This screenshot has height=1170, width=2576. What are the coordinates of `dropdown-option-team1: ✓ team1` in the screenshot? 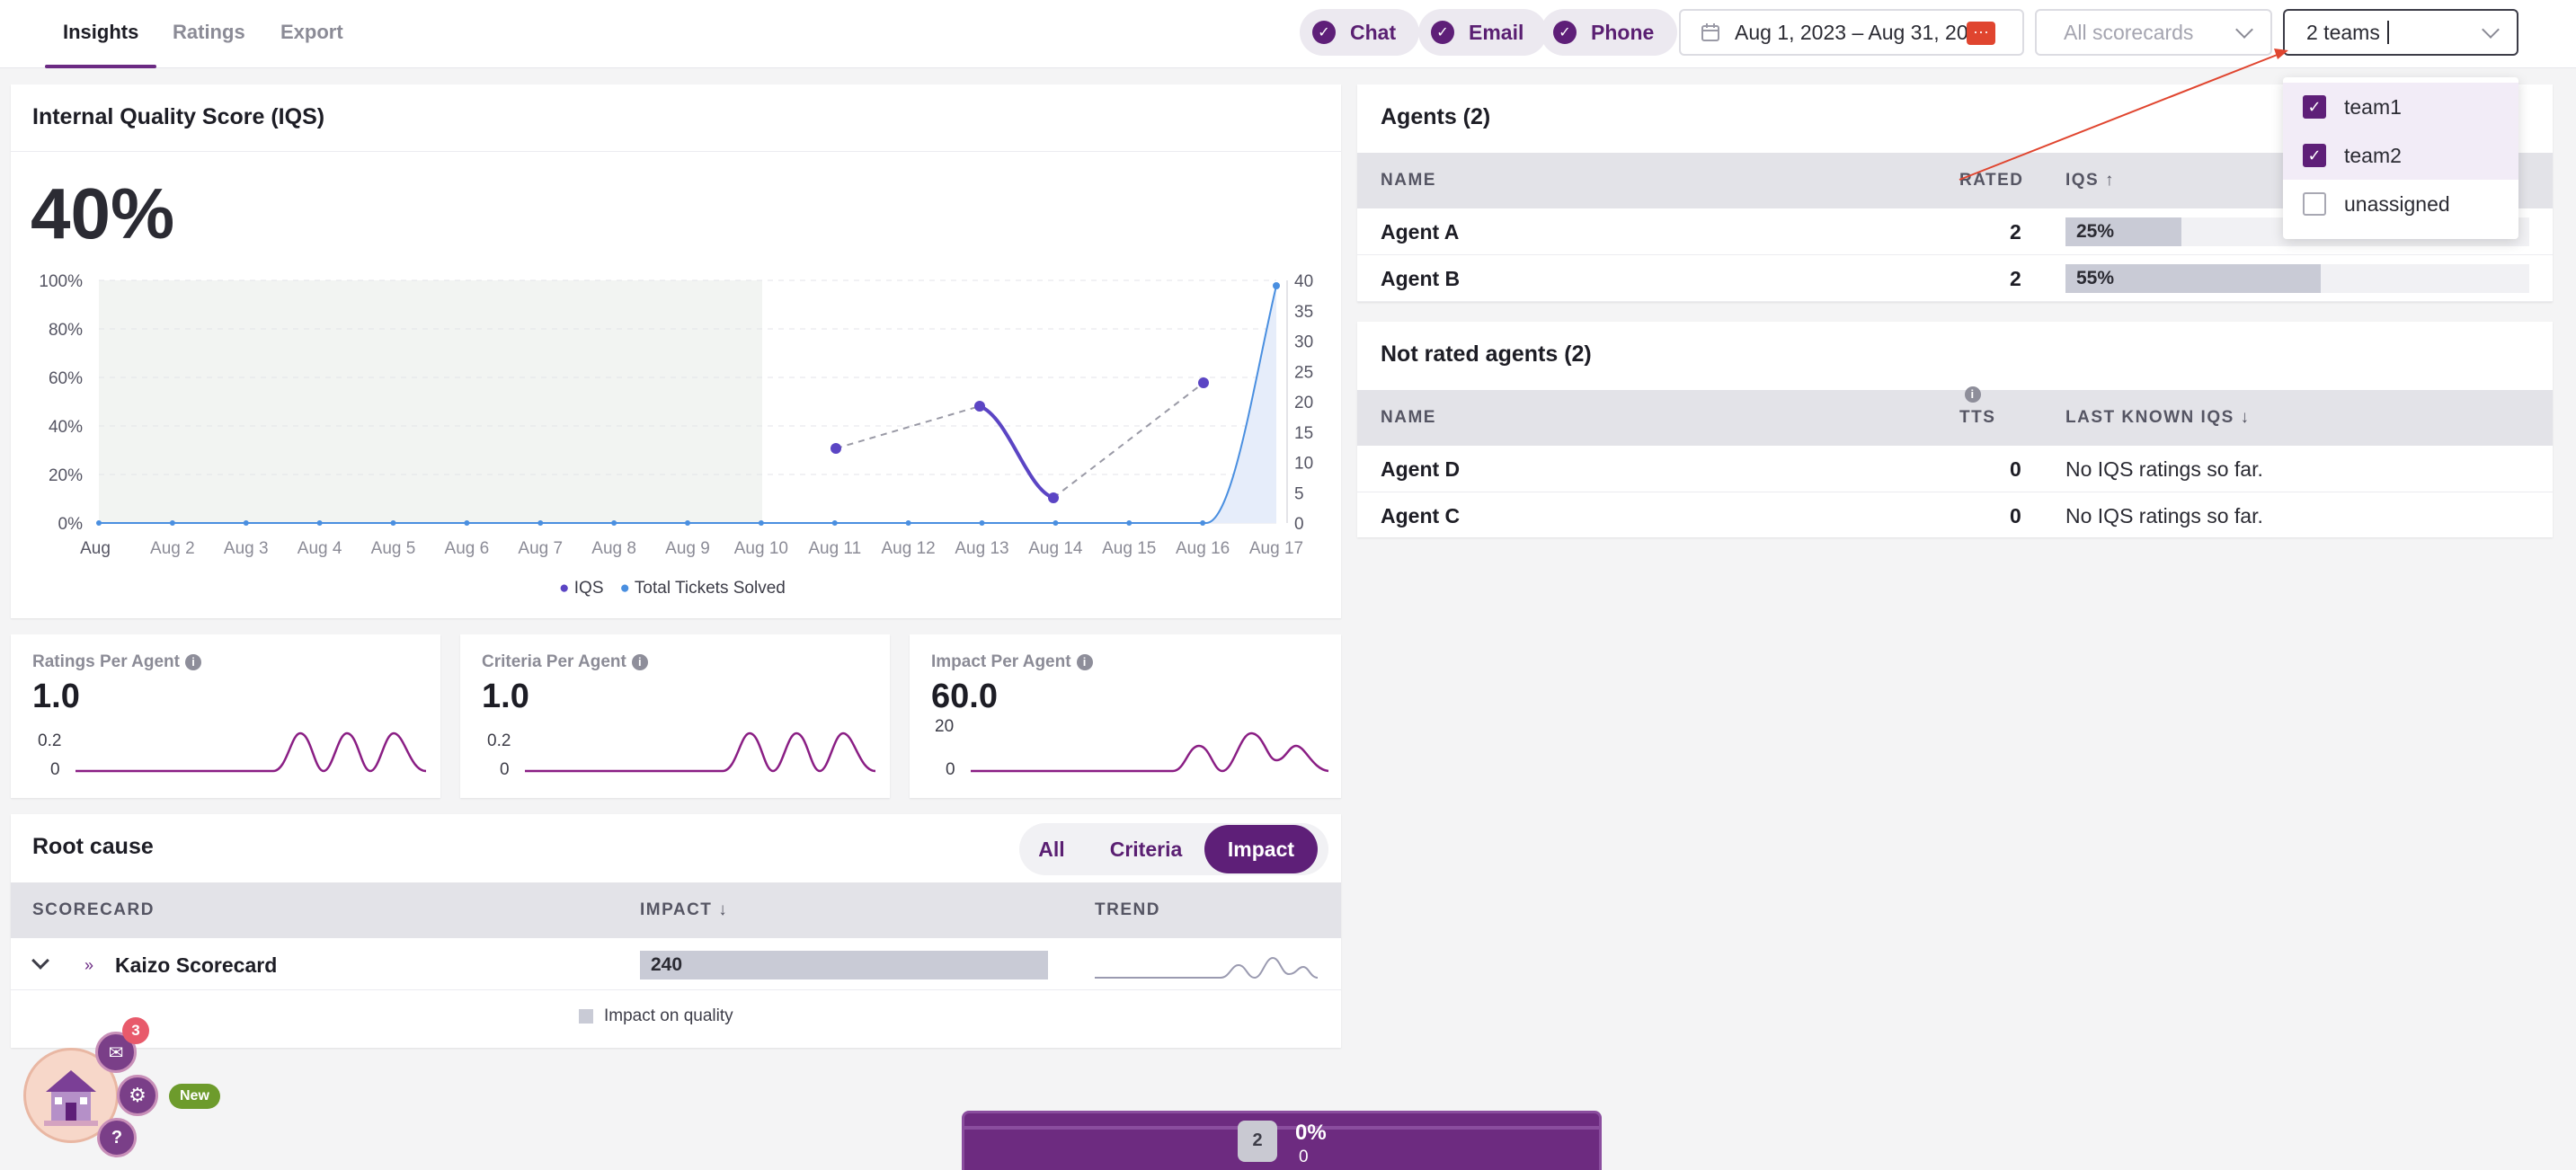 It's located at (2400, 107).